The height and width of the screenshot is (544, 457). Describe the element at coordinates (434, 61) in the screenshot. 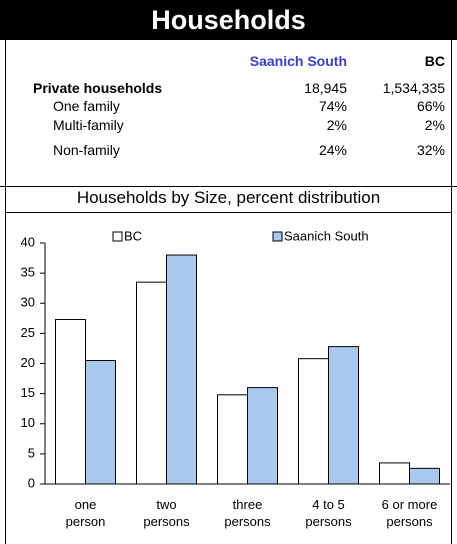

I see `column-header: BC` at that location.